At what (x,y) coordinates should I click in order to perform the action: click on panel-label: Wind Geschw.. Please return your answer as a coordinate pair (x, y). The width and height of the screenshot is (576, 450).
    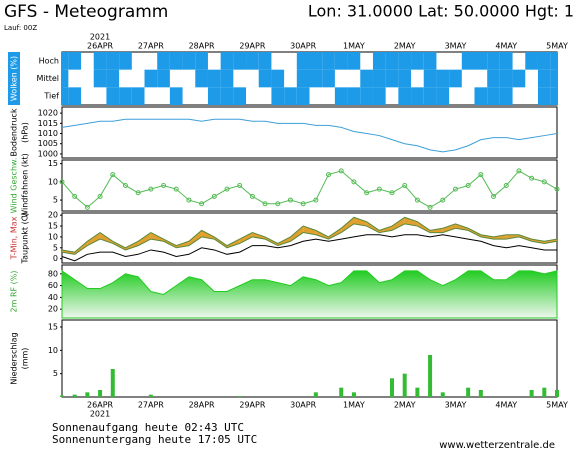
    Looking at the image, I should click on (14, 186).